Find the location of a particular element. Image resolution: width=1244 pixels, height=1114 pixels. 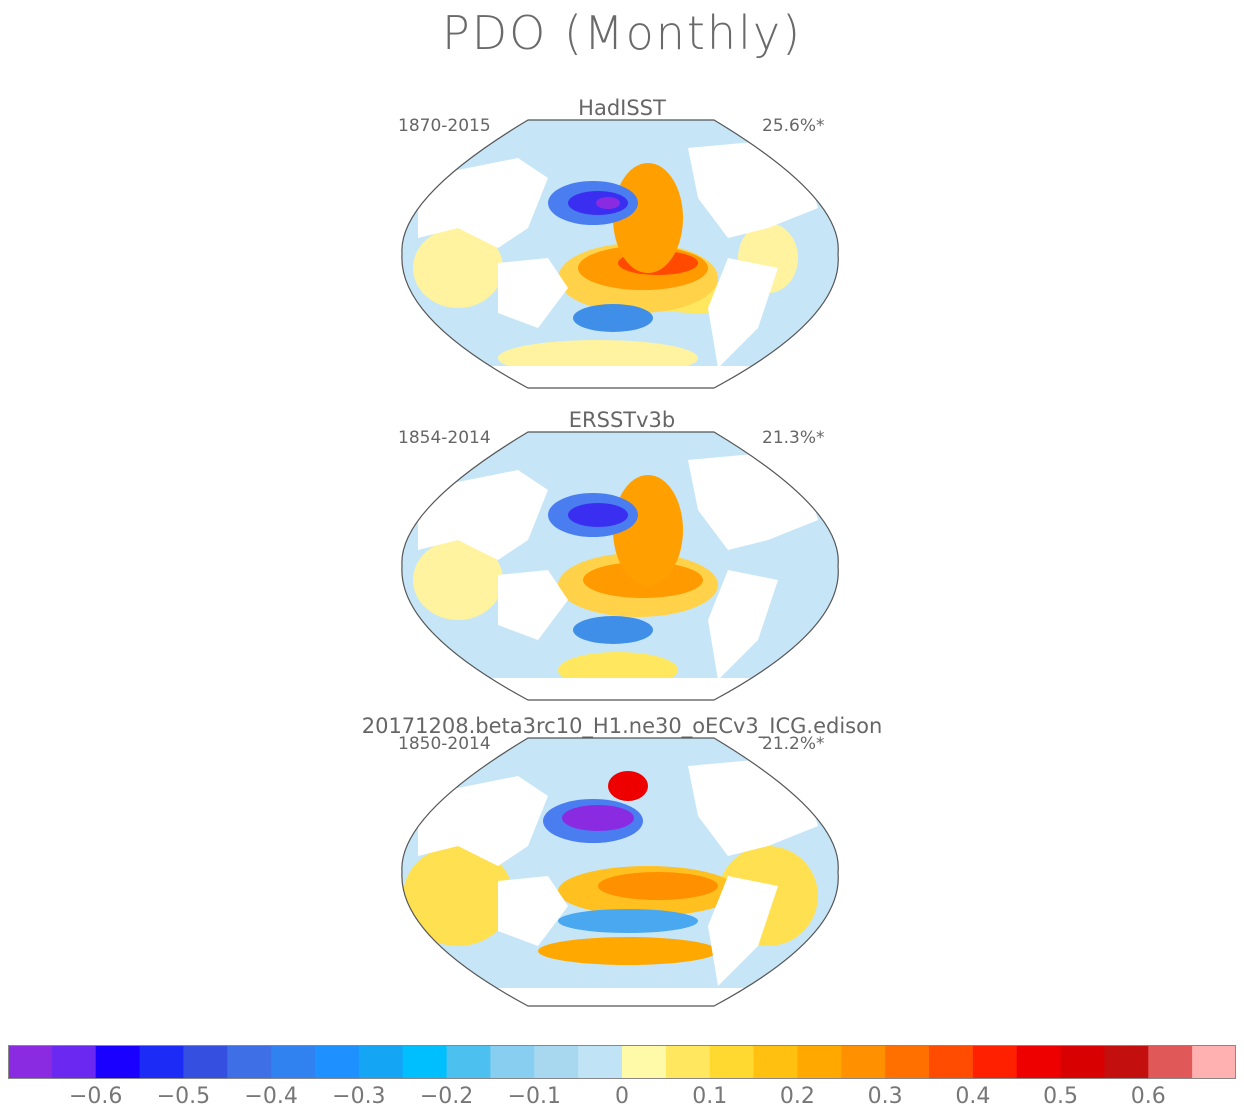

figure-title: PDO (Monthly) is located at coordinates (622, 33).